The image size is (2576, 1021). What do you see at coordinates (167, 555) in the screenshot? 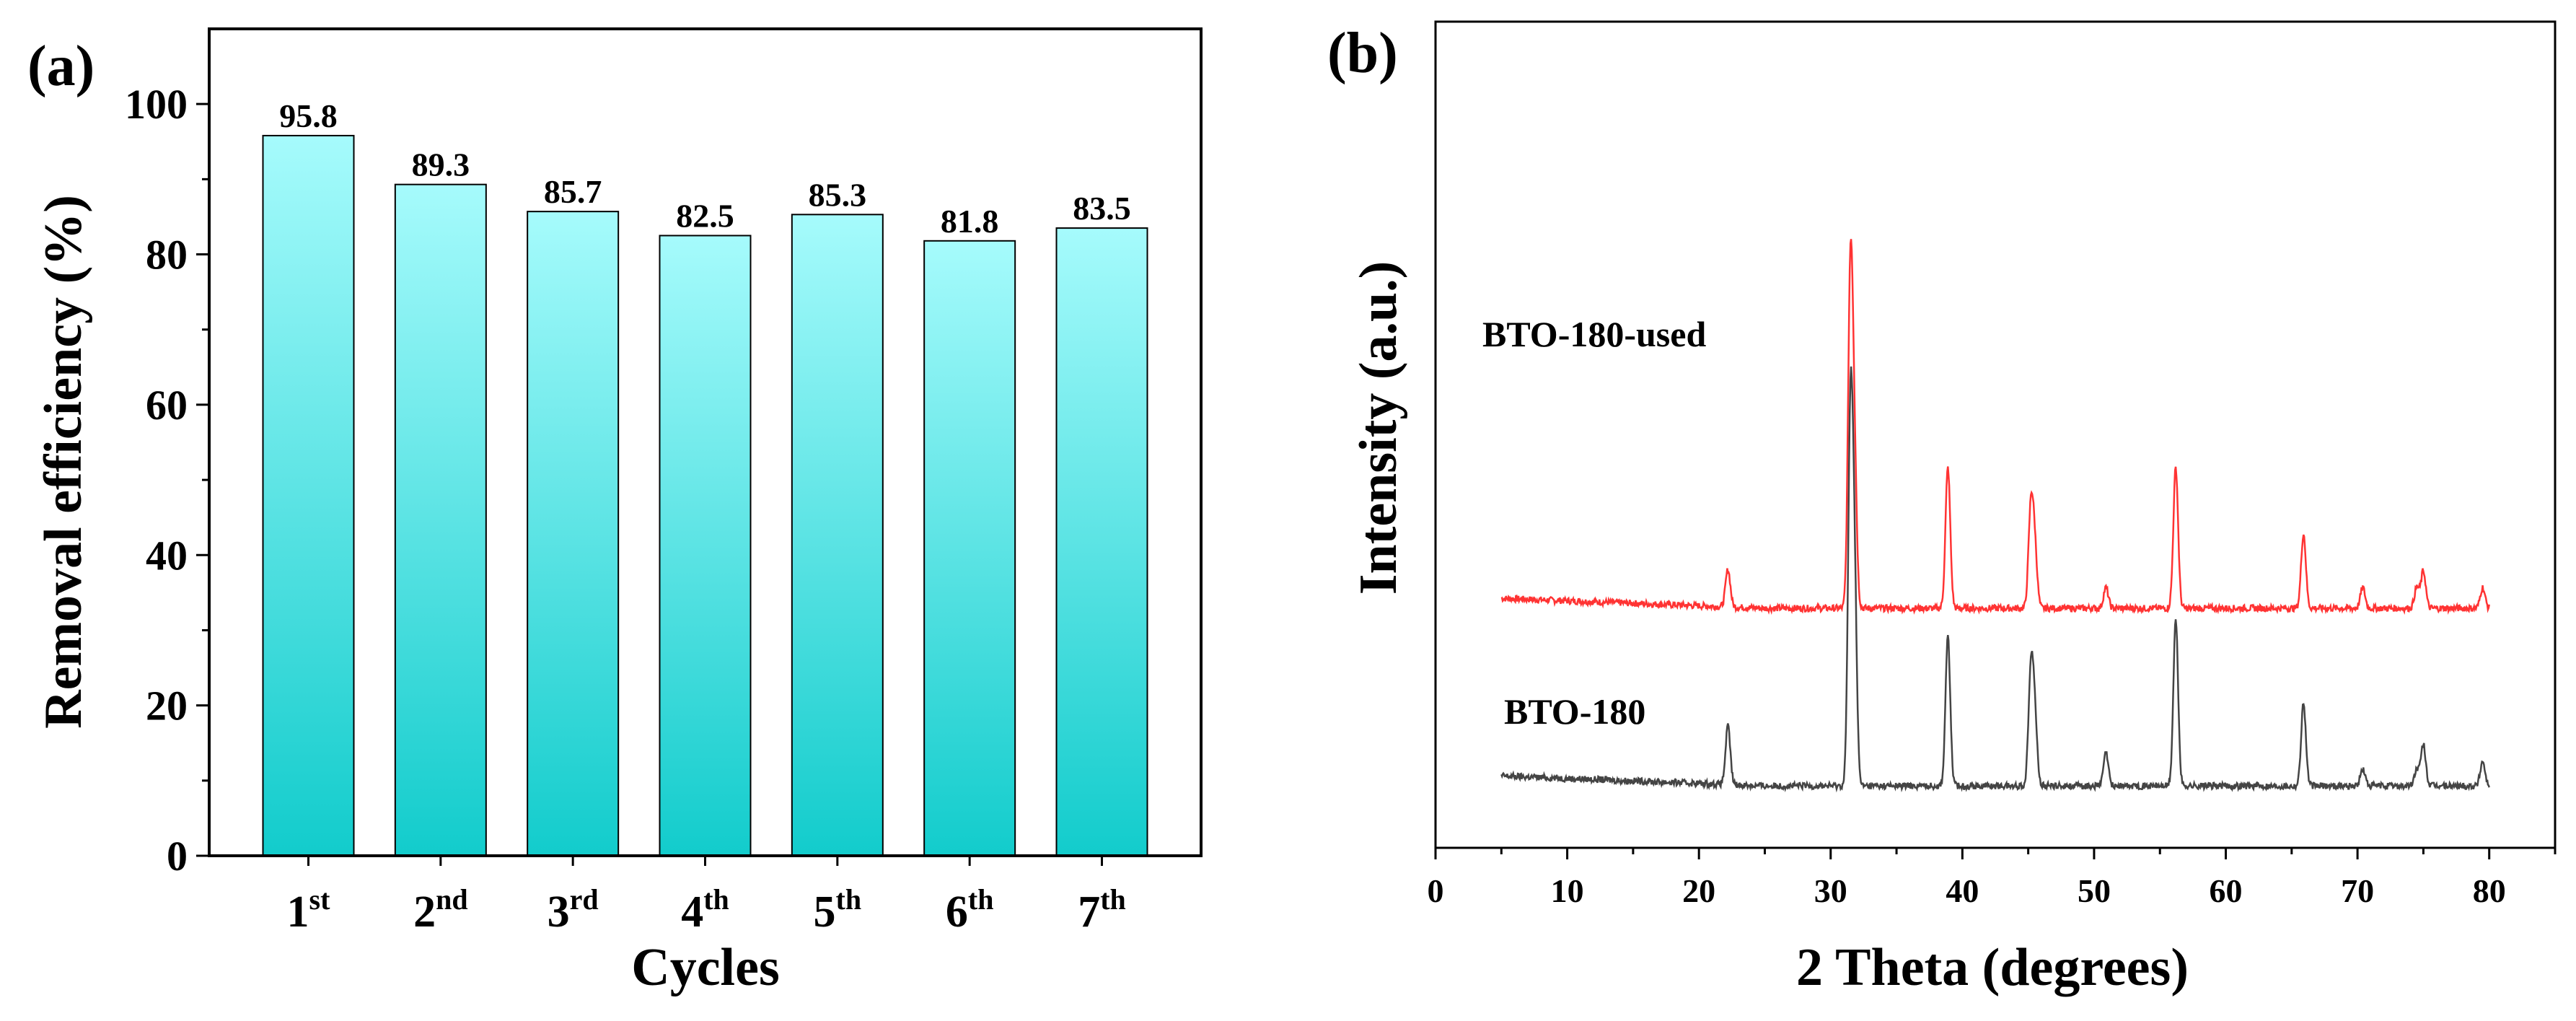
I see `y-tick-label: 40` at bounding box center [167, 555].